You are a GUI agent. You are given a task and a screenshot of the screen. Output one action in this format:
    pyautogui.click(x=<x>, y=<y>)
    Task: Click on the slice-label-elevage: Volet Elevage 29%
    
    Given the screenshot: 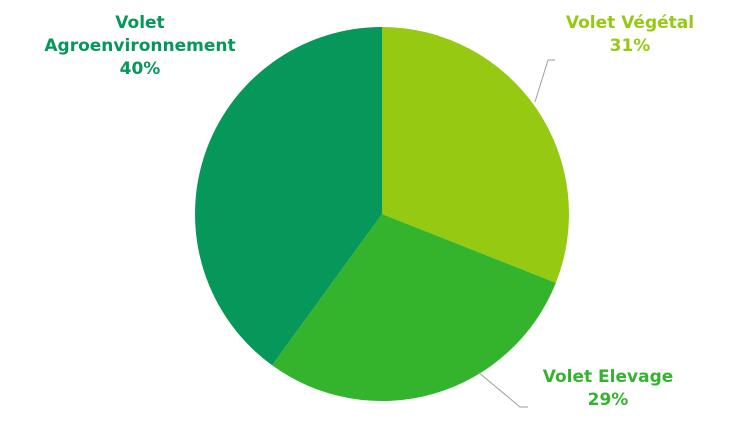 What is the action you would take?
    pyautogui.click(x=608, y=389)
    